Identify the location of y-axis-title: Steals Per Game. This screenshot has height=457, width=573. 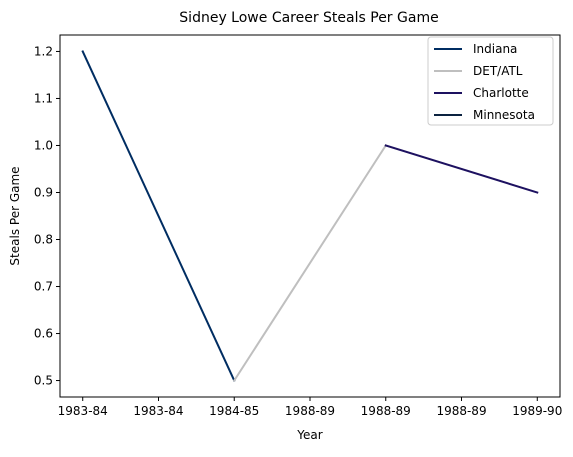
(15, 215).